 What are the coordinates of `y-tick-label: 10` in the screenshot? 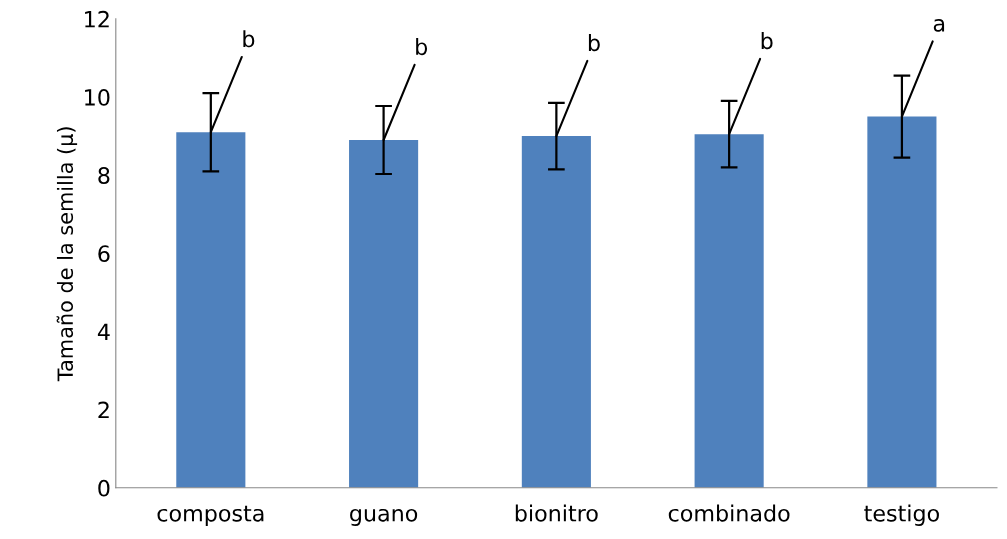 It's located at (97, 97).